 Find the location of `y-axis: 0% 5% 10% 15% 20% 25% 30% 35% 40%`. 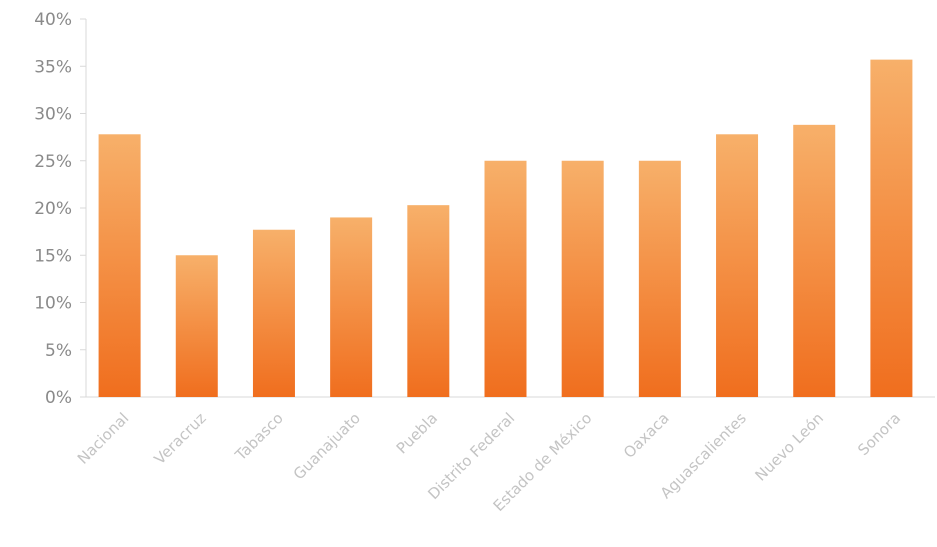

y-axis: 0% 5% 10% 15% 20% 25% 30% 35% 40% is located at coordinates (60, 209).